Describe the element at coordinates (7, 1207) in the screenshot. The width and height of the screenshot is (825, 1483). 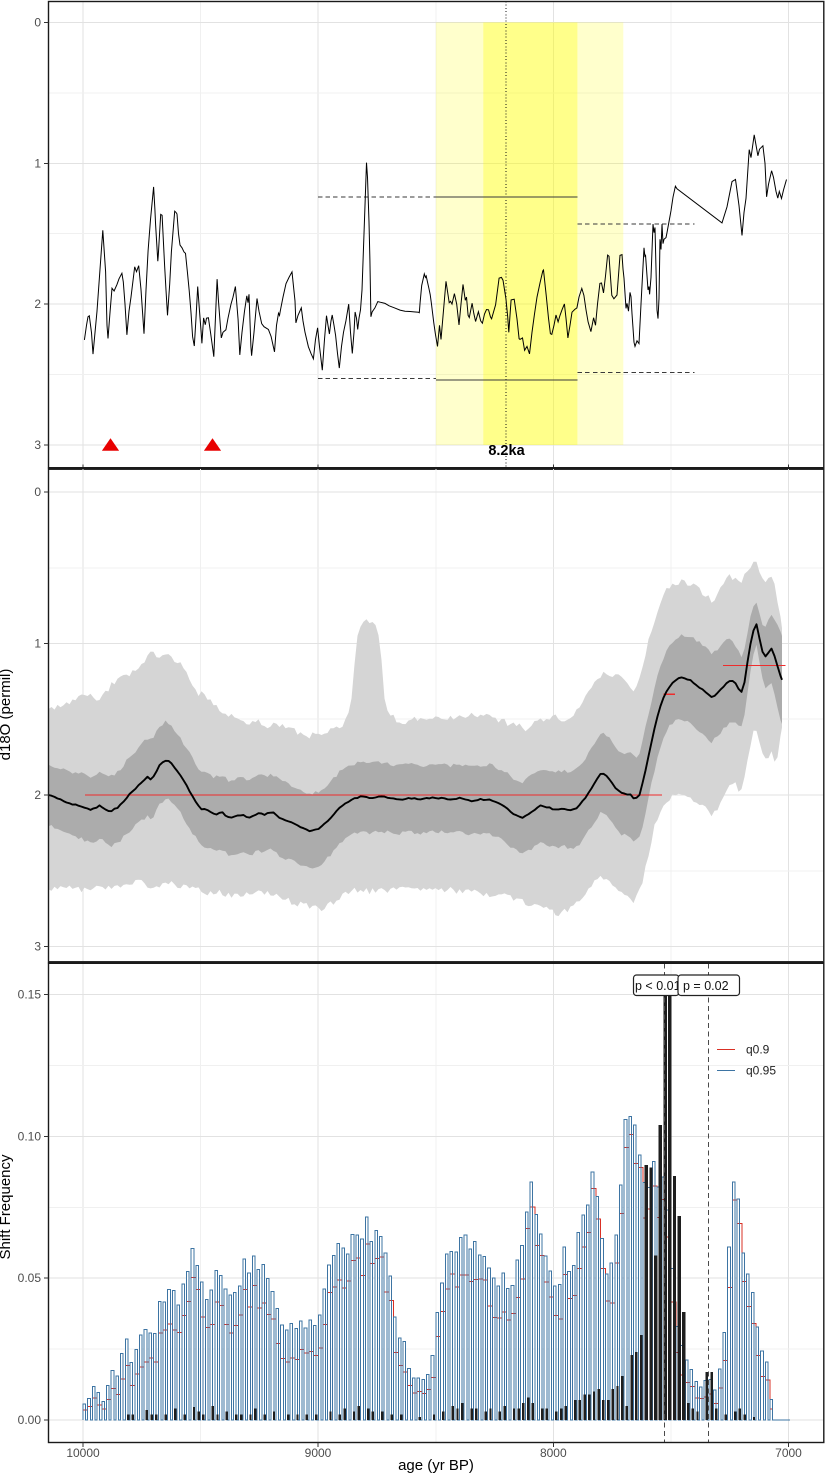
I see `svg-text: Shift Frequency` at that location.